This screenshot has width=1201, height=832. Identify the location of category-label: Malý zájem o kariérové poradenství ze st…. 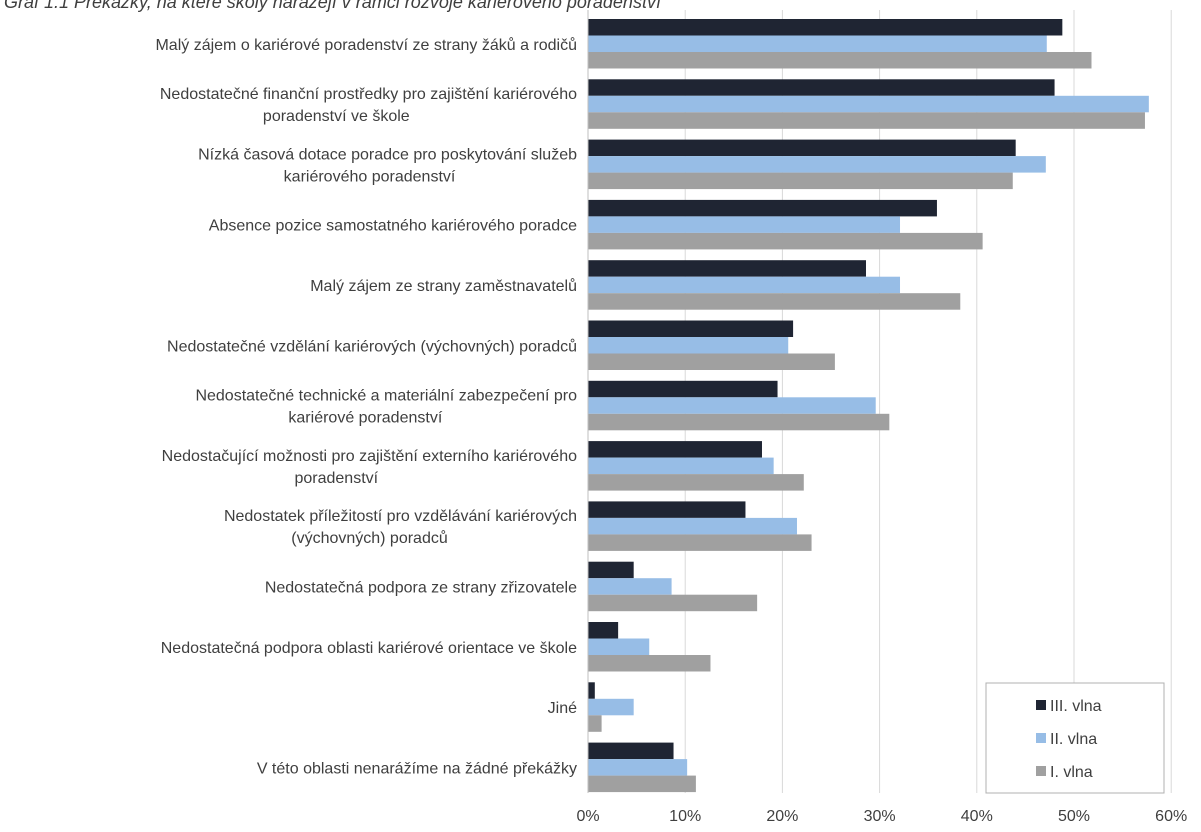
(366, 45).